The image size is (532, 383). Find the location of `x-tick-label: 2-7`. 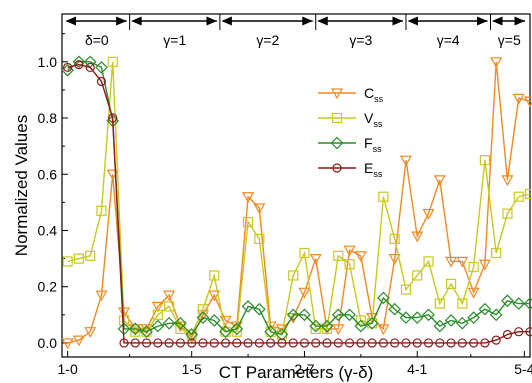

x-tick-label: 2-7 is located at coordinates (304, 369).